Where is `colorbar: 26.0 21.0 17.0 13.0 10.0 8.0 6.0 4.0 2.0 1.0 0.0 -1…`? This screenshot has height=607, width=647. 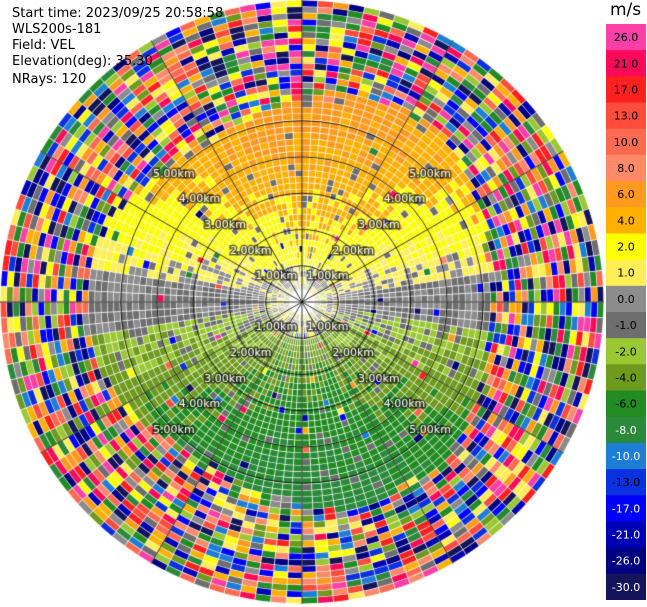
colorbar: 26.0 21.0 17.0 13.0 10.0 8.0 6.0 4.0 2.0 1.0 0.0 -1… is located at coordinates (626, 312).